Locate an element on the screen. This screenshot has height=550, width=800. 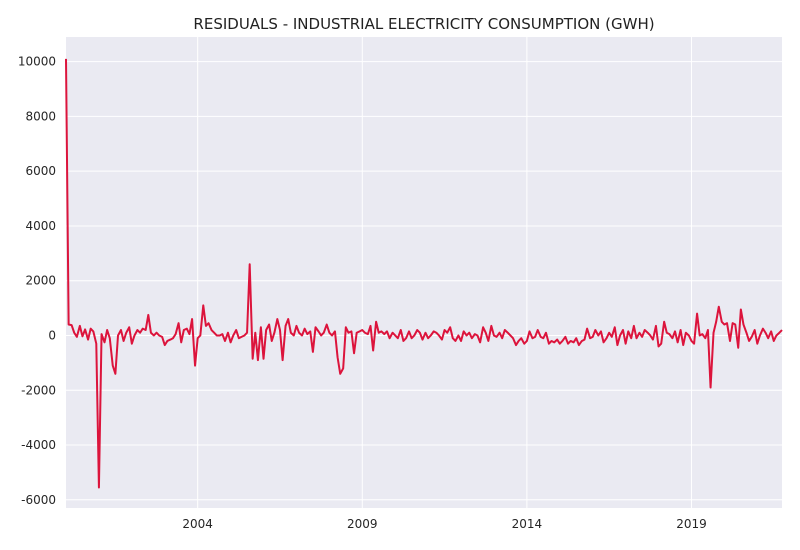
x-axis-tick-labels: 2004 2009 2014 2019 is located at coordinates (444, 524).